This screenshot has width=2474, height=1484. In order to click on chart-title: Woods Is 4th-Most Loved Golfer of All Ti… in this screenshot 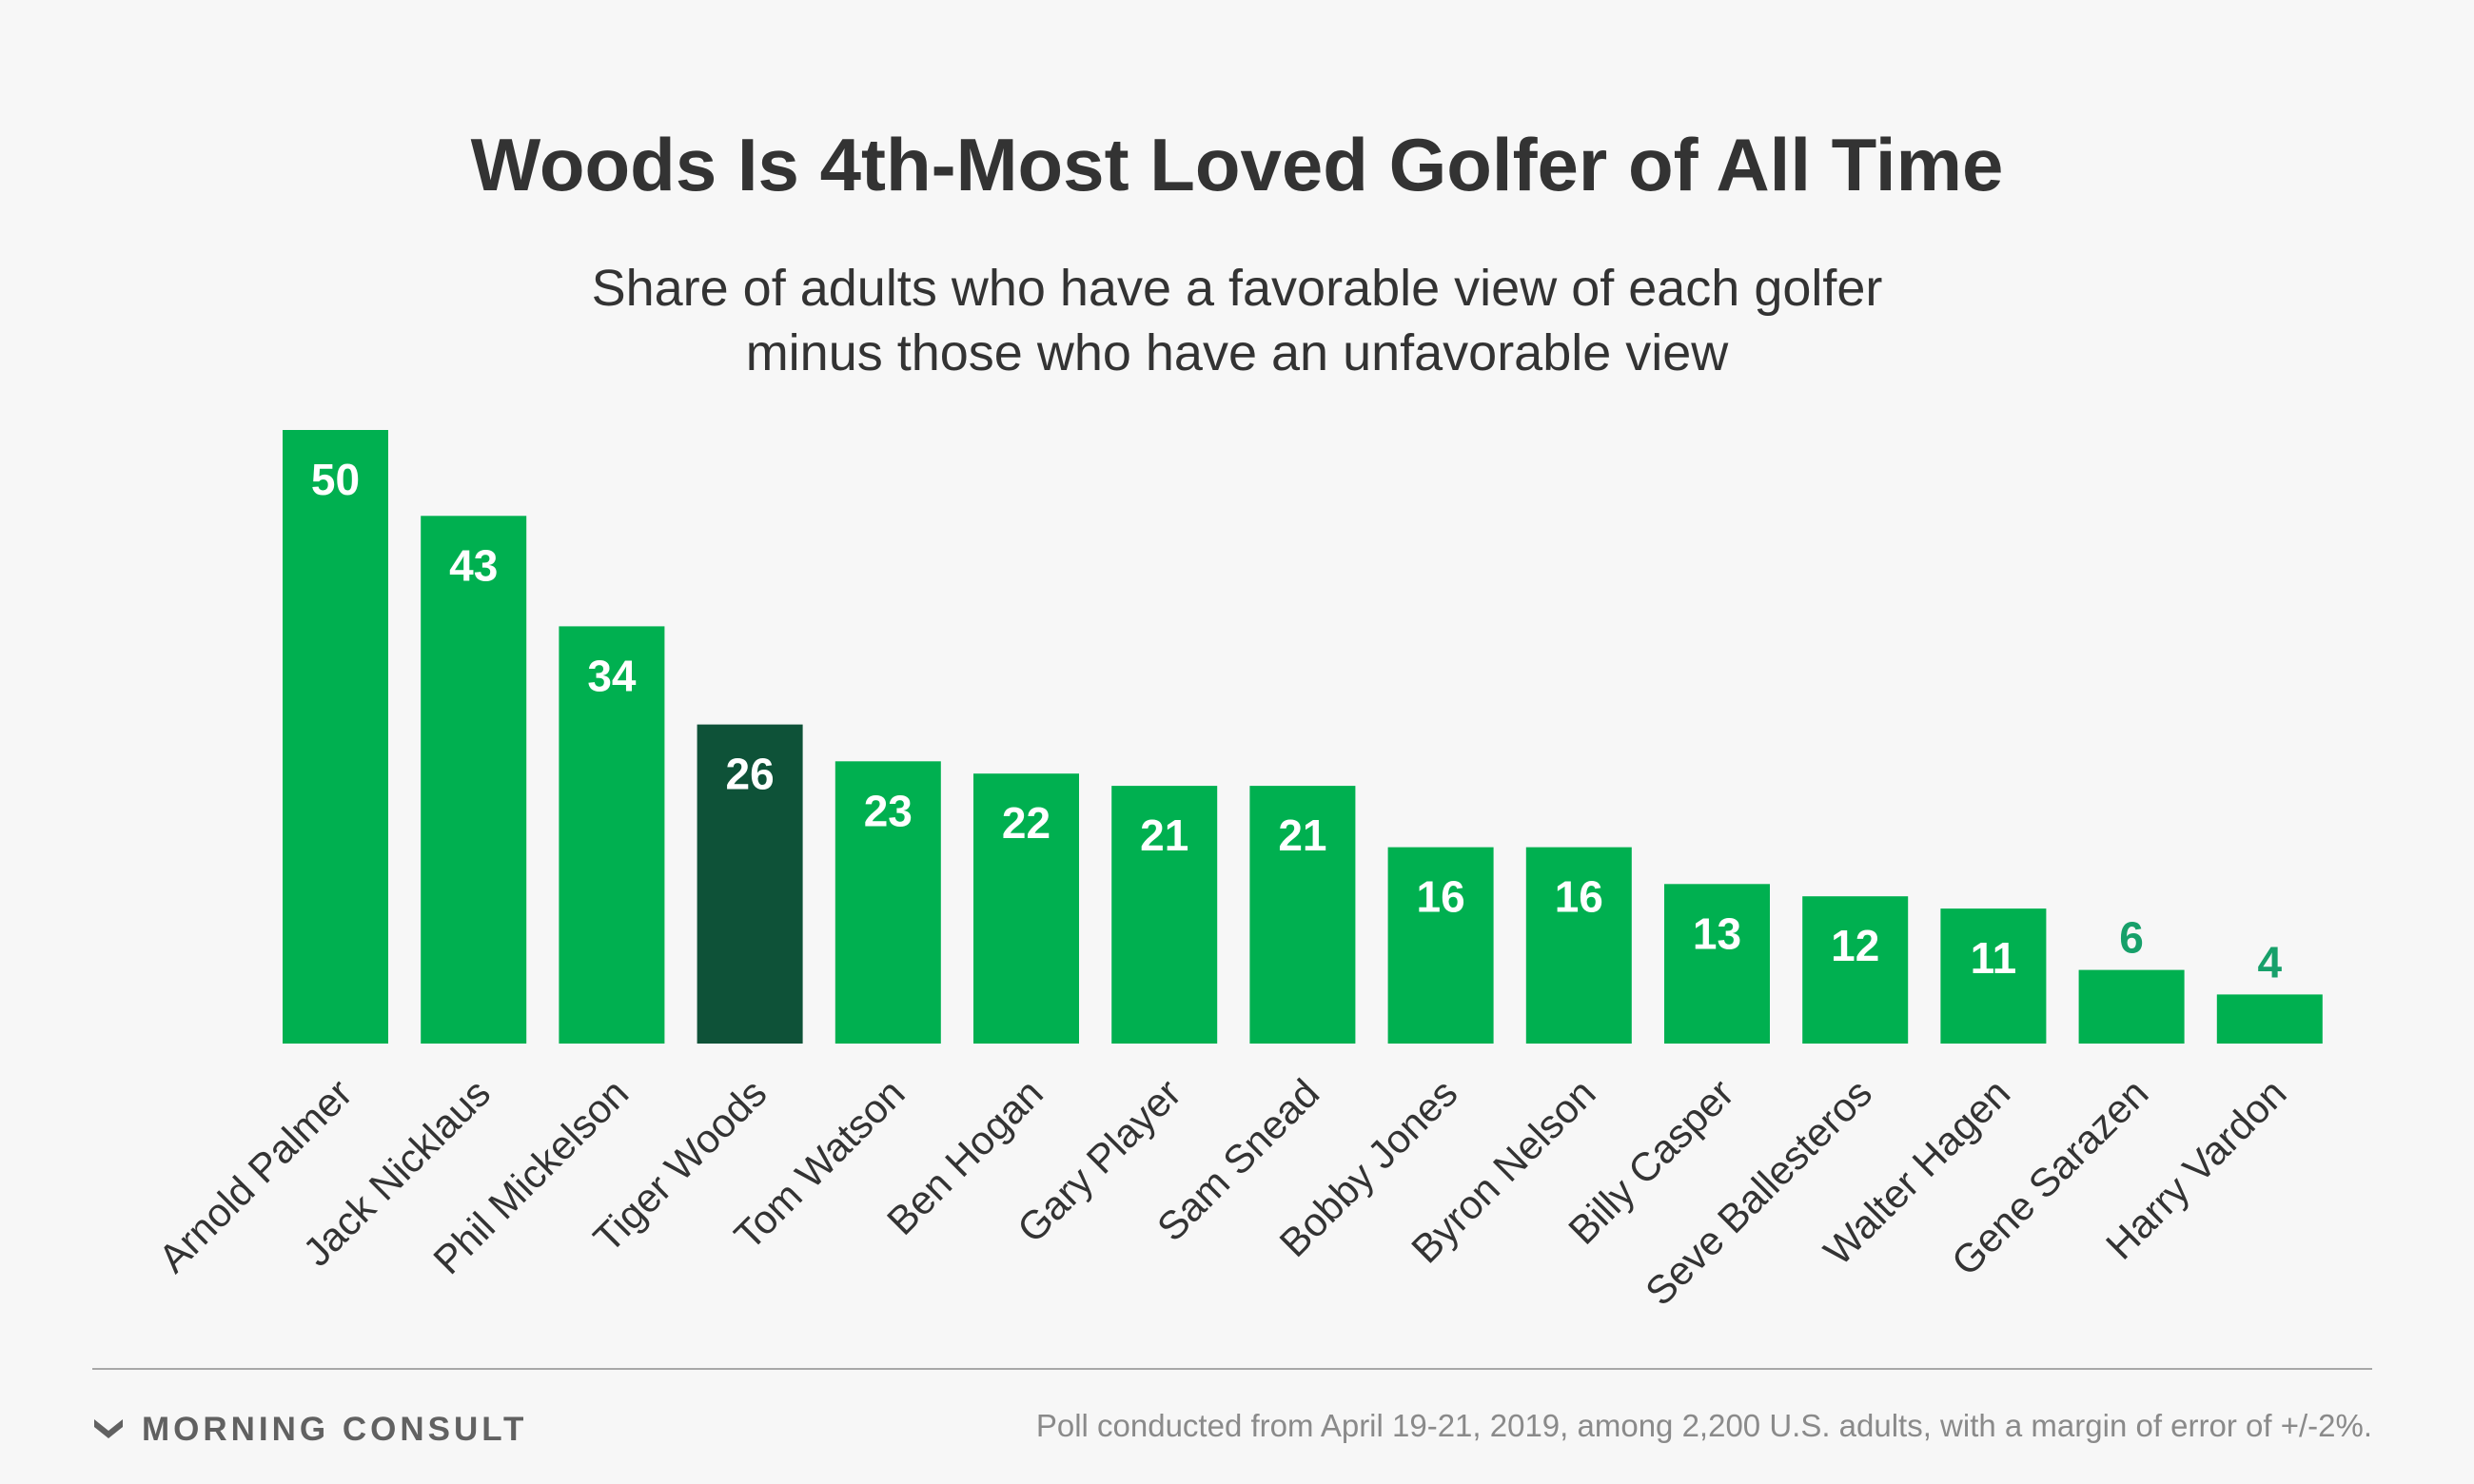, I will do `click(1237, 164)`.